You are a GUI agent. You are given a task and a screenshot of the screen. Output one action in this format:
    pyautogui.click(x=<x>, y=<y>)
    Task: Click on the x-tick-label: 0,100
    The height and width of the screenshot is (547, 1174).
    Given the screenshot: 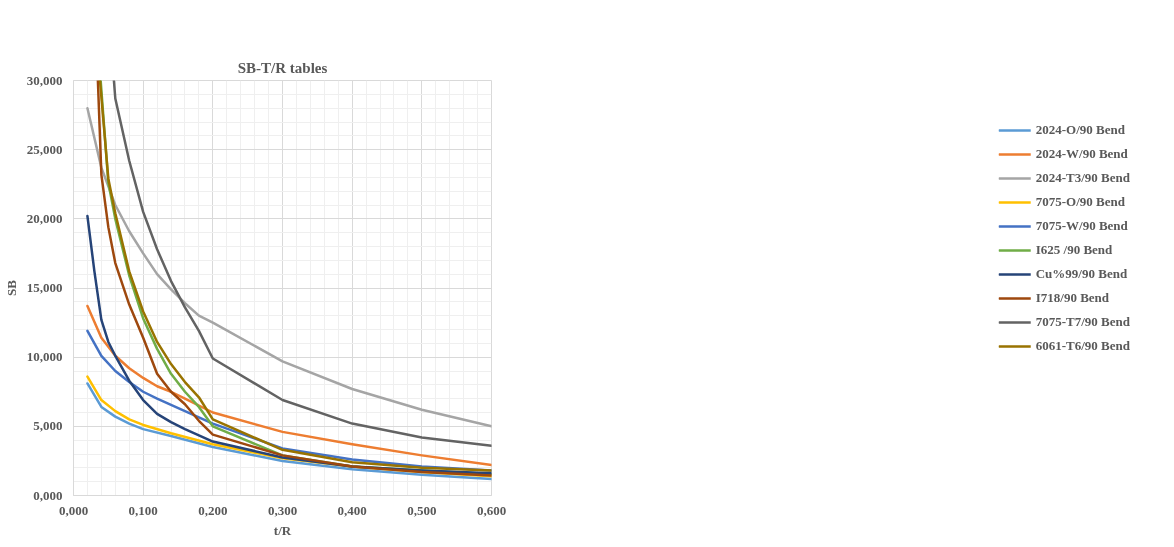 What is the action you would take?
    pyautogui.click(x=143, y=510)
    